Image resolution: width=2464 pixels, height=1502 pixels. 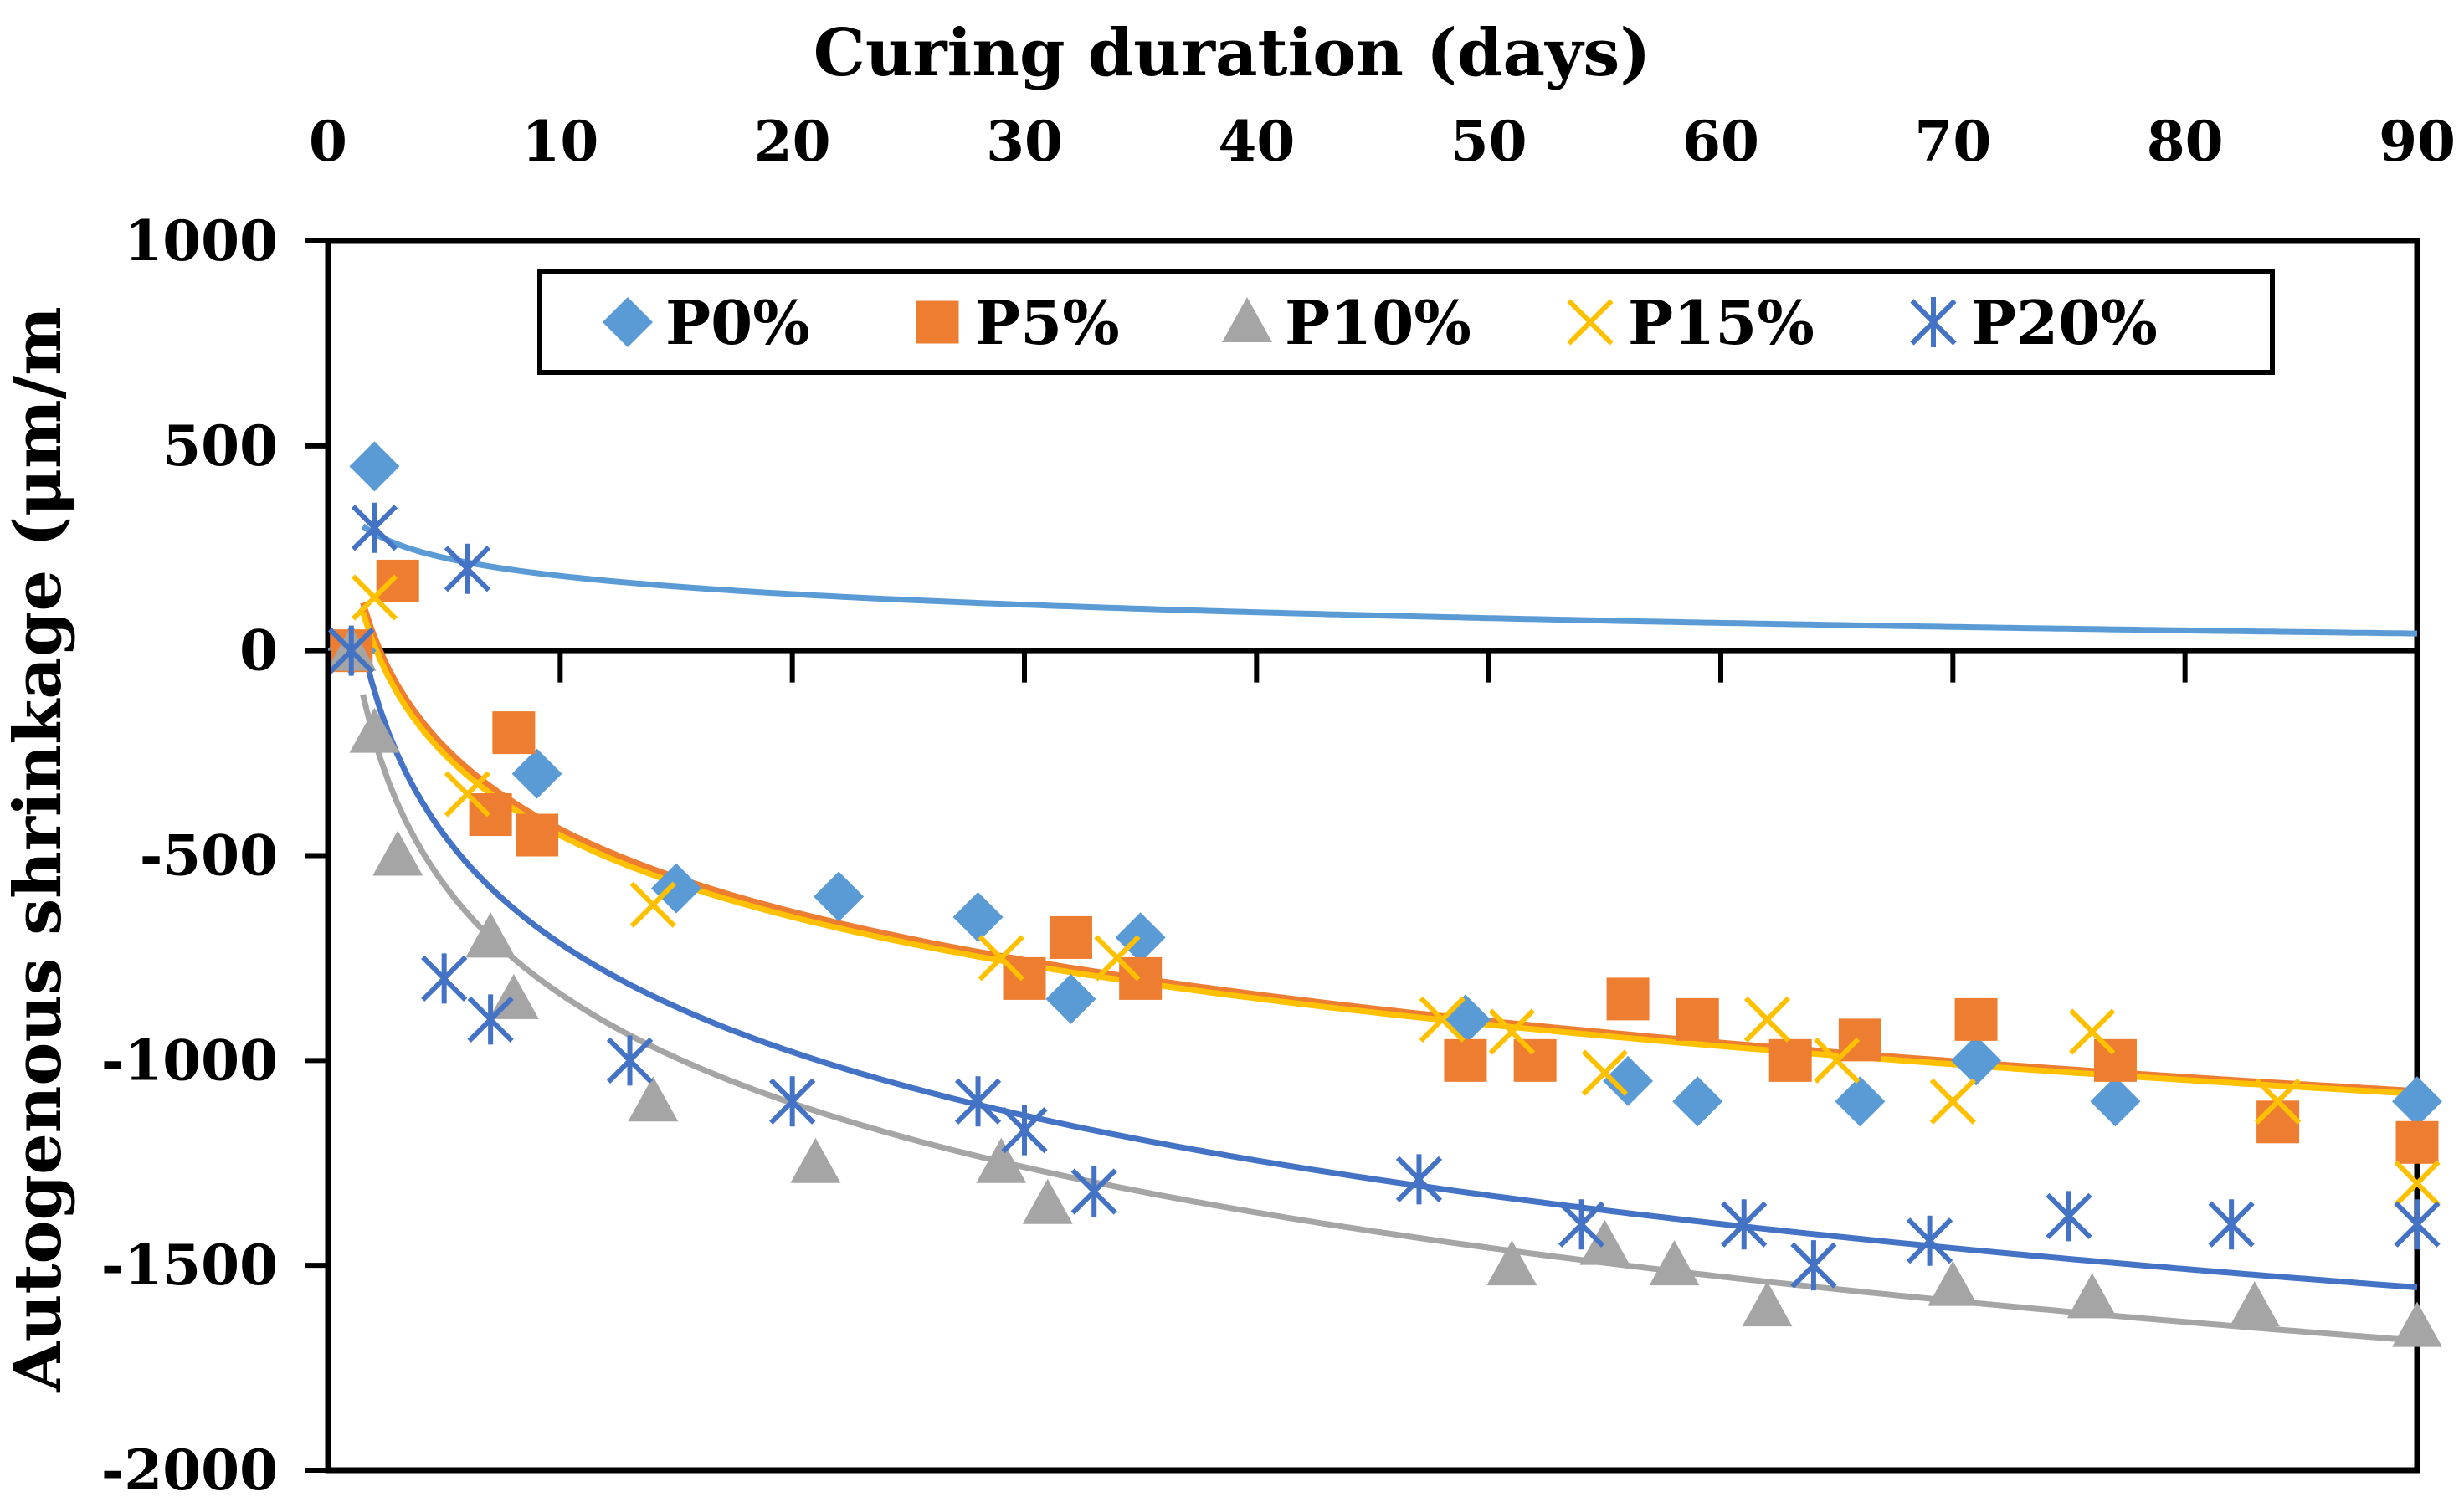 I want to click on x-axis-title: Curing duration (days), so click(x=1232, y=53).